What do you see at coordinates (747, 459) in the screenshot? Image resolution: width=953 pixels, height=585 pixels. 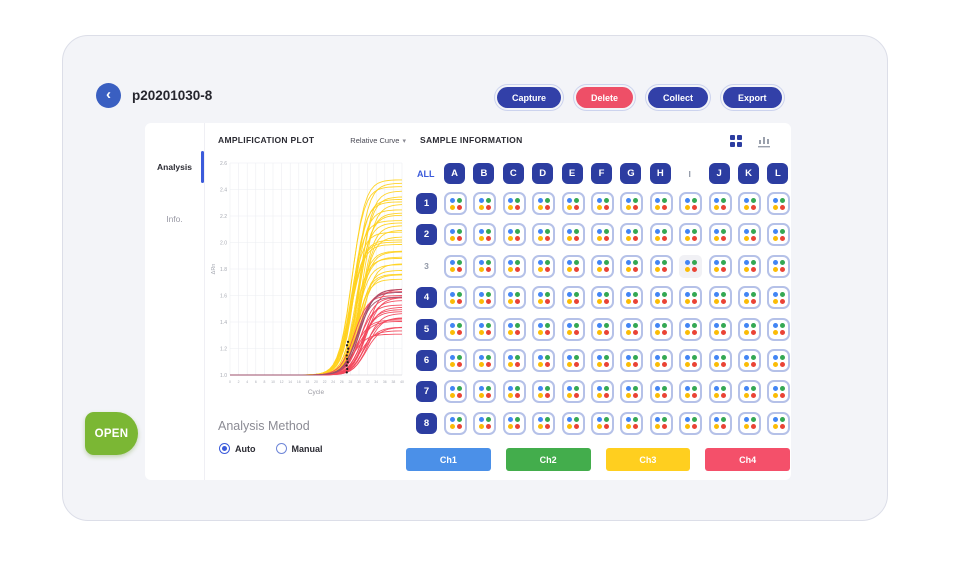 I see `channel-button-ch4: Ch4` at bounding box center [747, 459].